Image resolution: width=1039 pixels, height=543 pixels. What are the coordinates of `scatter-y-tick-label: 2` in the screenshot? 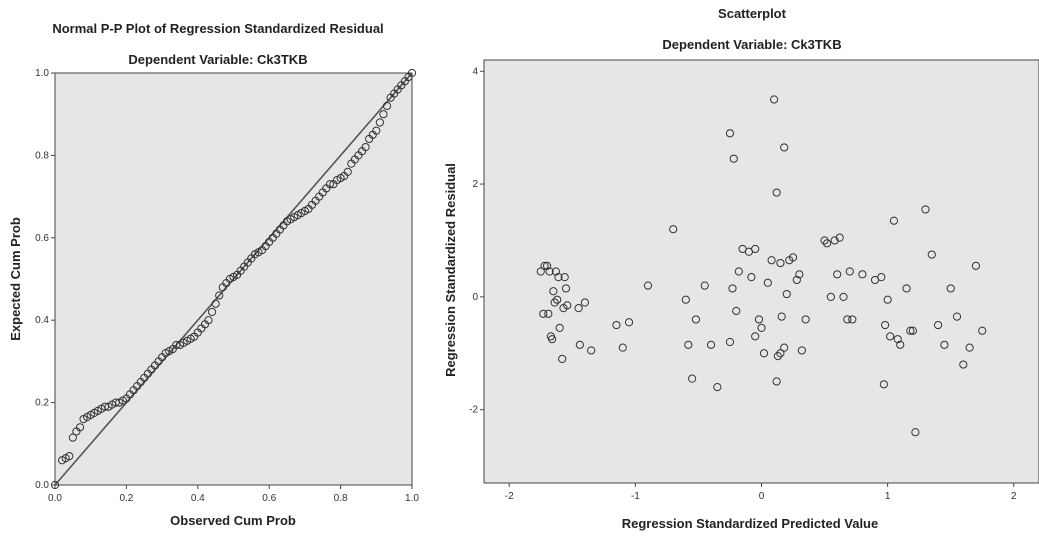 It's located at (475, 184).